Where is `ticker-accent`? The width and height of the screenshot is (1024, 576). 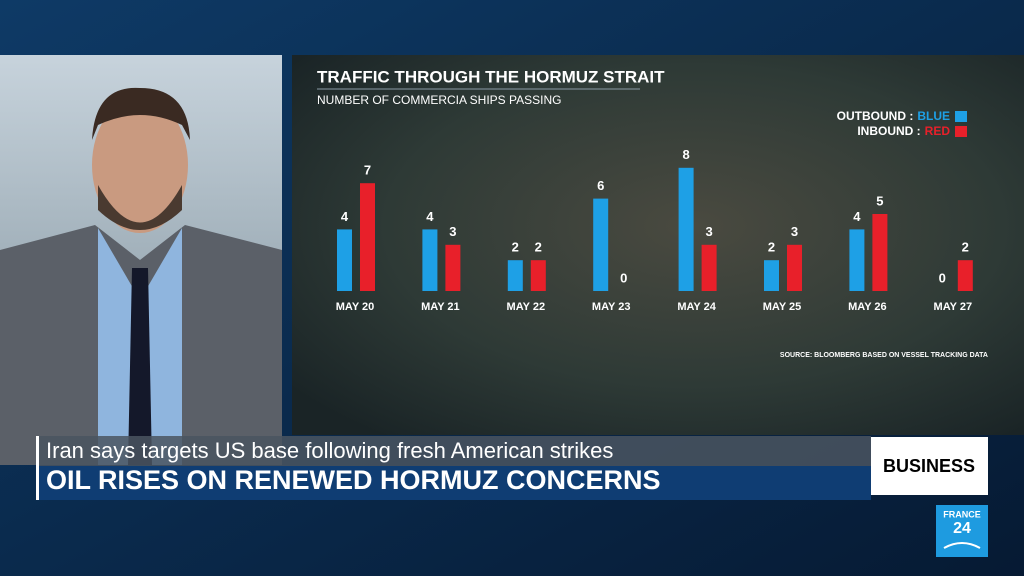
ticker-accent is located at coordinates (37, 468).